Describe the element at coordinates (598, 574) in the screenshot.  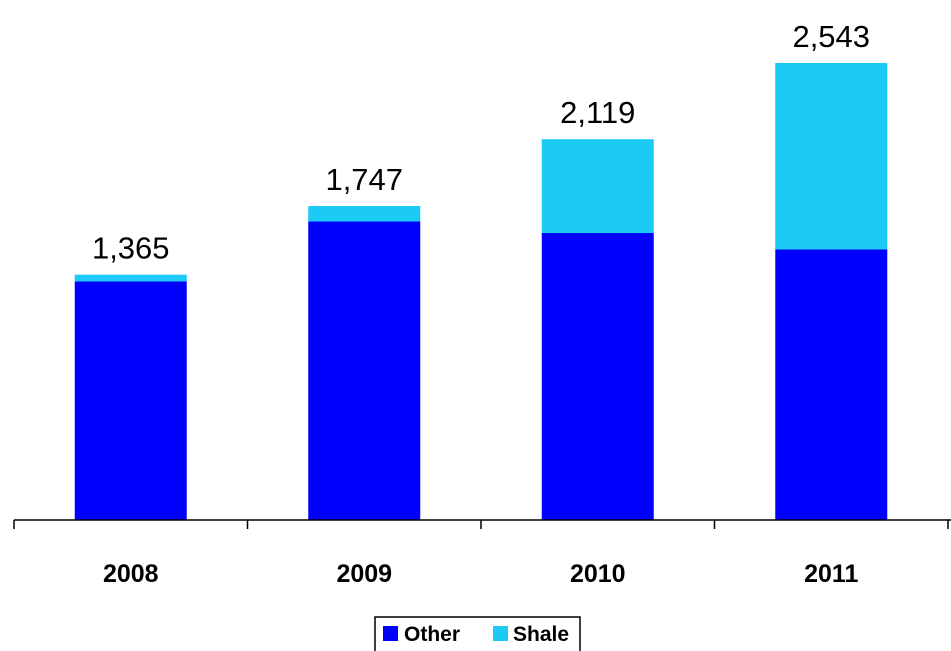
I see `x-tick-label-2010: 2010` at that location.